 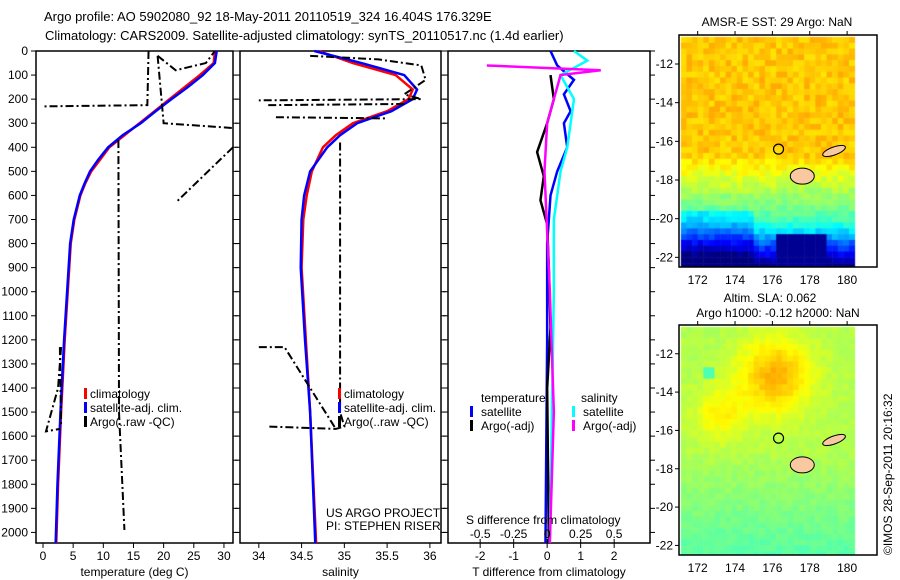 I want to click on copyright-stamp: ©IMOS 28-Sep-2011 20:16:32, so click(x=888, y=474).